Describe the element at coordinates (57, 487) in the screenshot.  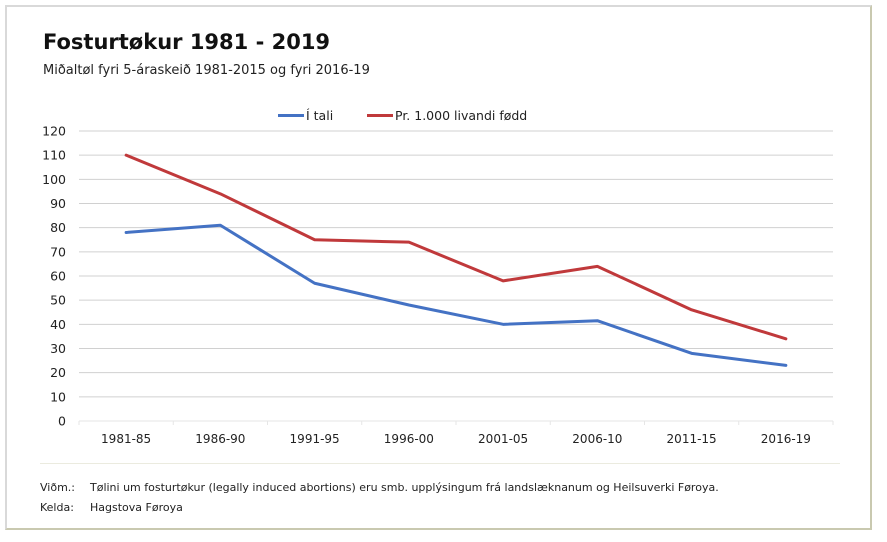
I see `note-label: Viðm.:` at that location.